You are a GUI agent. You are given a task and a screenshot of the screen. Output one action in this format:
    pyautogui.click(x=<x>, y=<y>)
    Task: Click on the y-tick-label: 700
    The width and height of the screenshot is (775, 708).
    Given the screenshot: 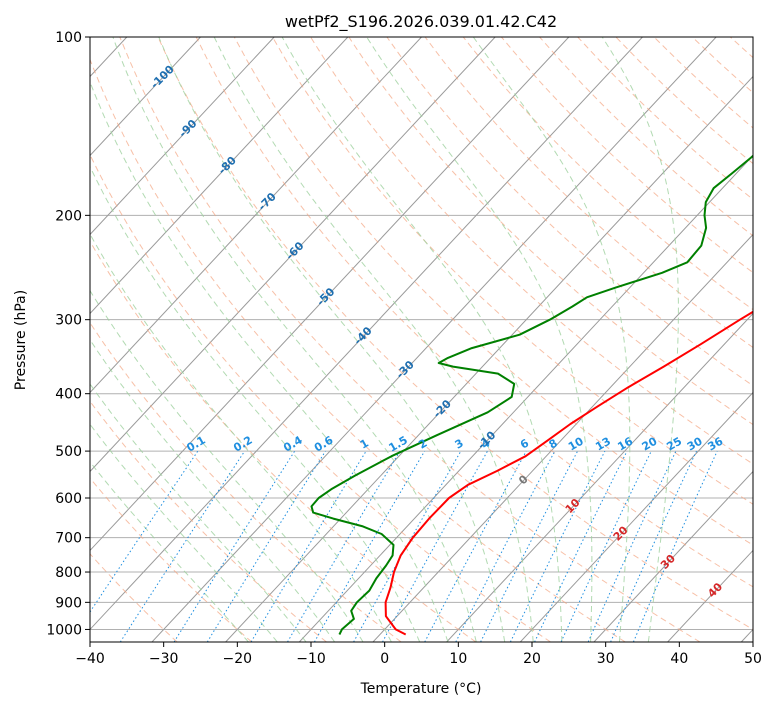 What is the action you would take?
    pyautogui.click(x=68, y=539)
    